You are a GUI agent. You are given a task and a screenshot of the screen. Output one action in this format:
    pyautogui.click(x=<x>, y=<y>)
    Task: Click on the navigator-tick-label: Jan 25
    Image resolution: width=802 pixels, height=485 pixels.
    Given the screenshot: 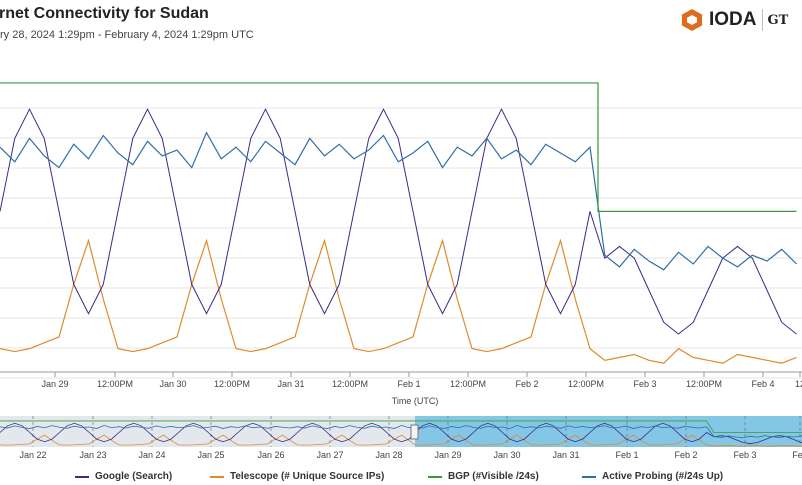 What is the action you would take?
    pyautogui.click(x=210, y=455)
    